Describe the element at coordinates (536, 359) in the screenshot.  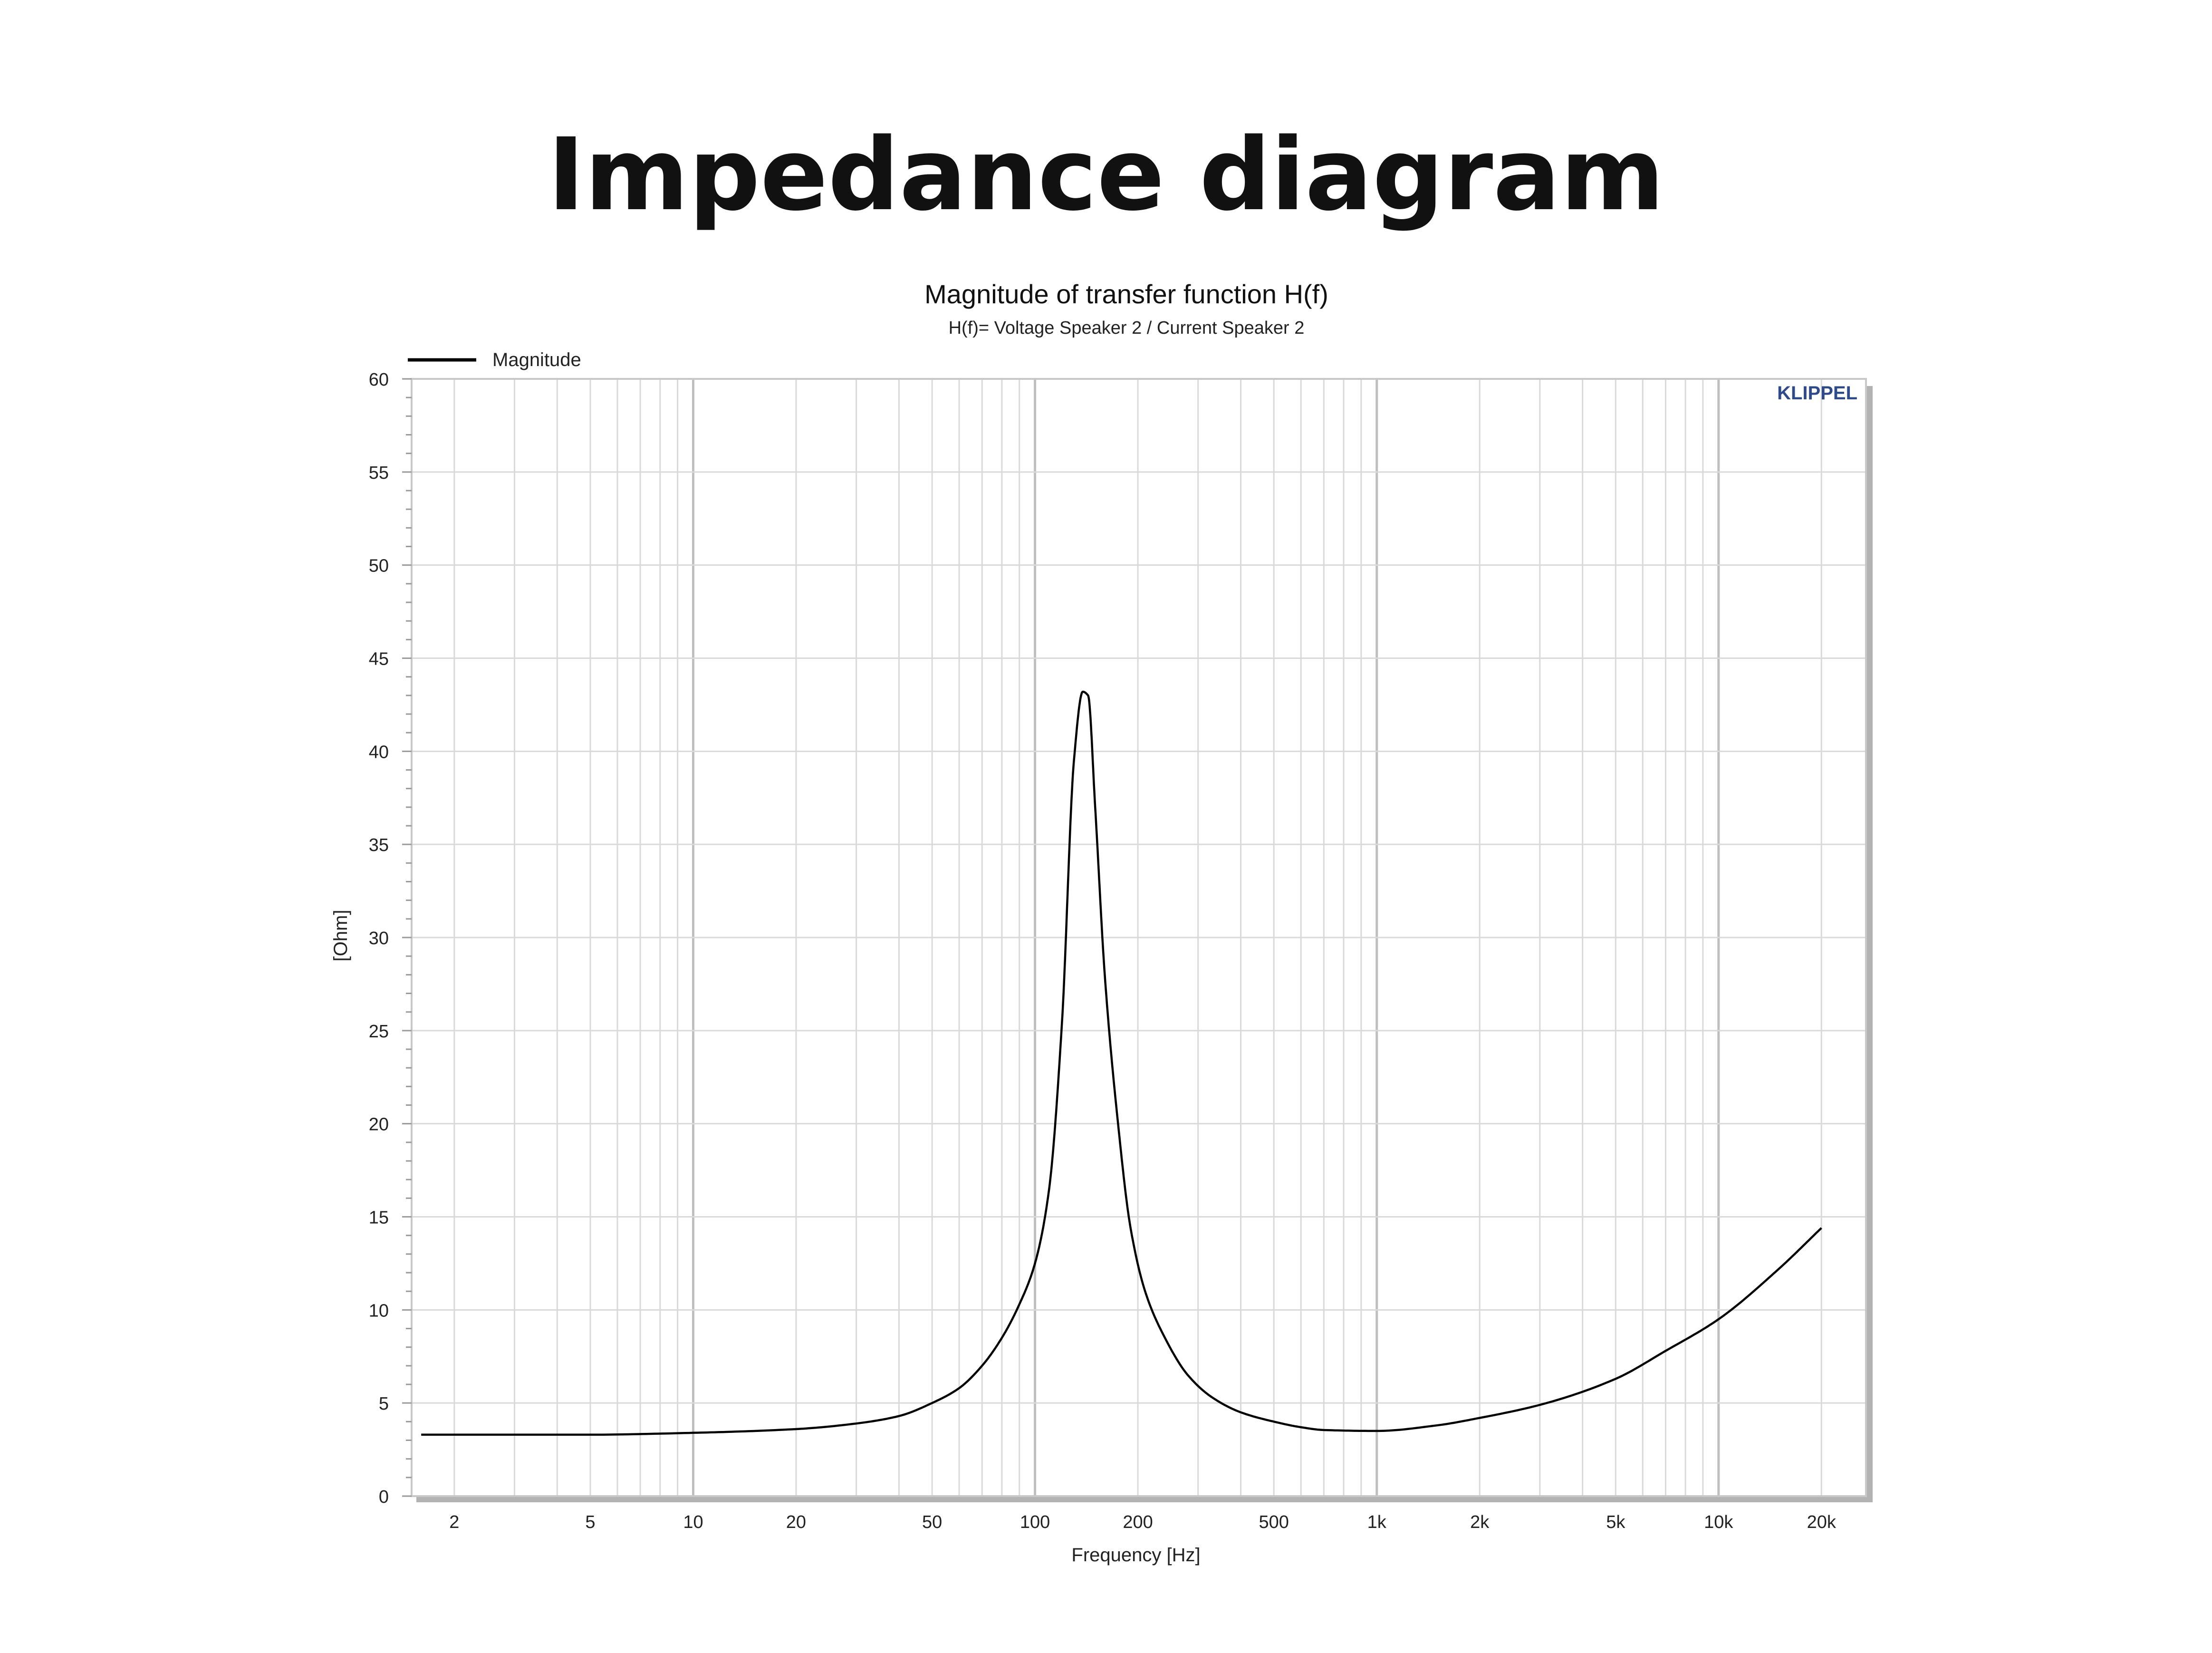
I see `legend-label: Magnitude` at that location.